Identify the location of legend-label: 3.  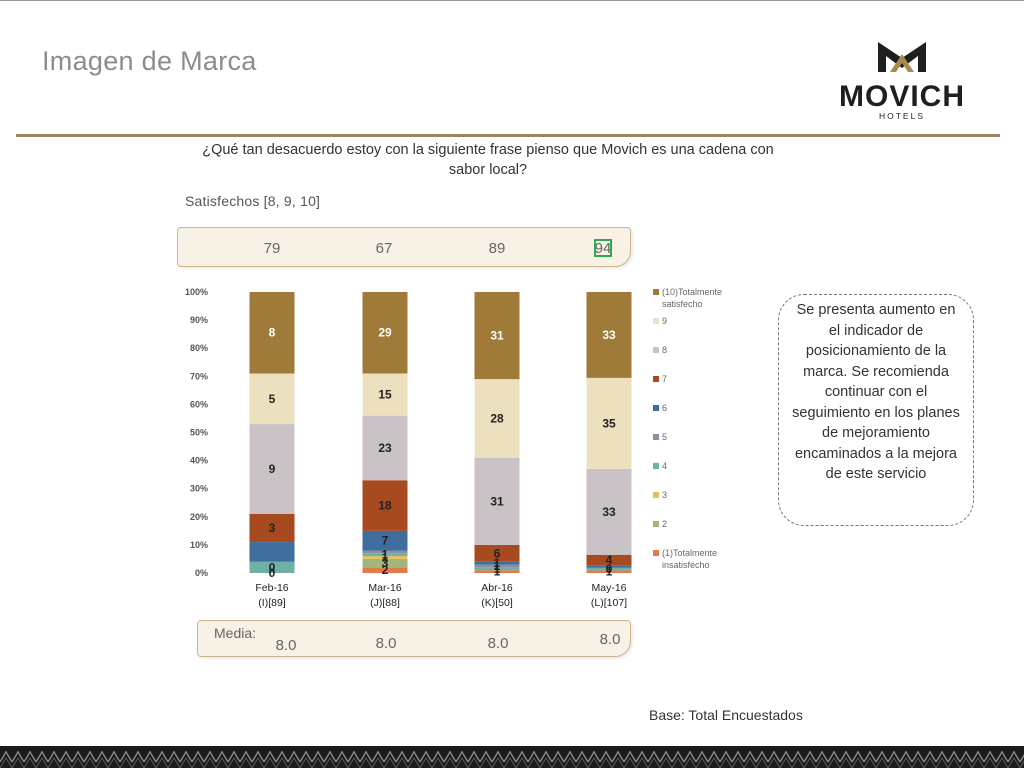
(664, 495).